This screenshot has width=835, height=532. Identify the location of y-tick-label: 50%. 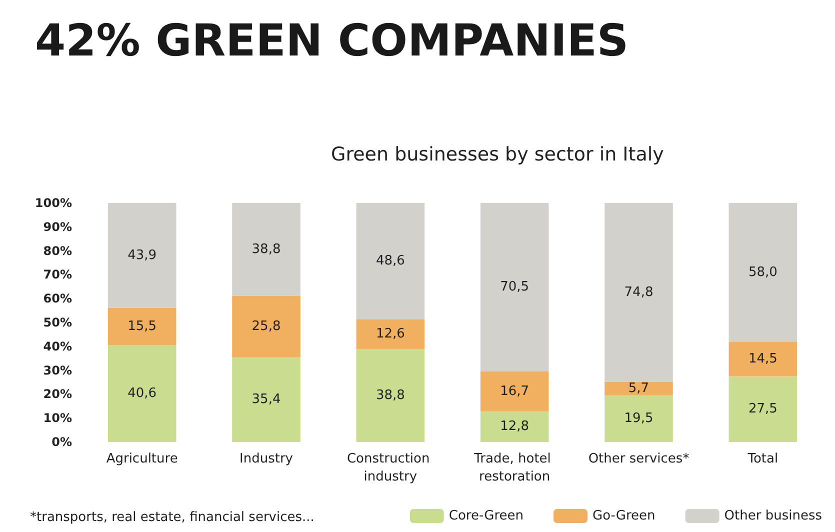
(57, 323).